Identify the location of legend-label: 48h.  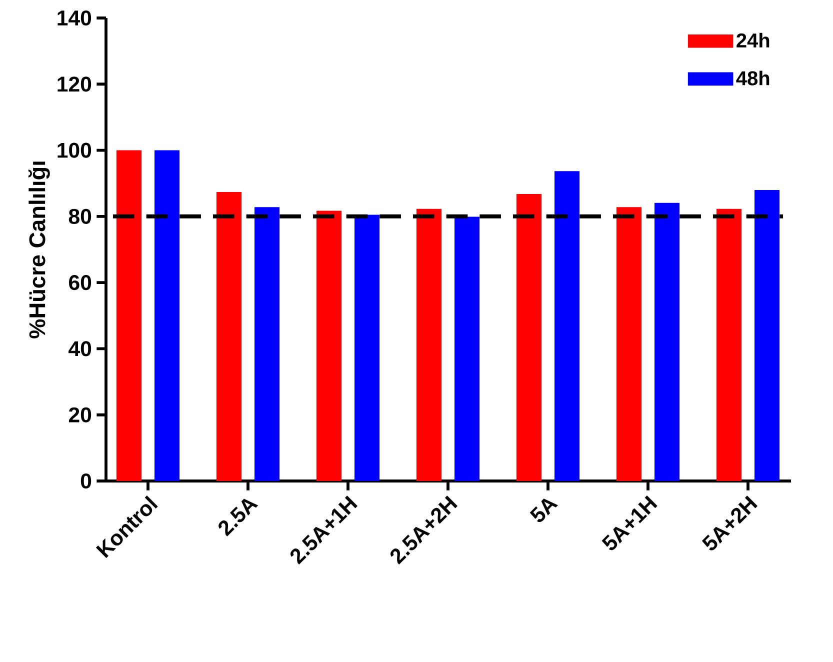
(753, 78).